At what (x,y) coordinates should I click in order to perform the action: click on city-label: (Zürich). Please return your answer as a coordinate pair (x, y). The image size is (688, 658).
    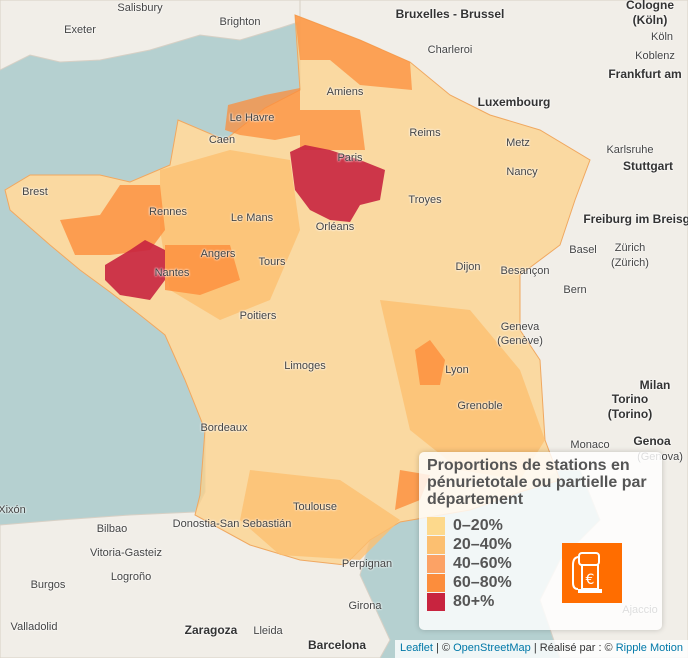
    Looking at the image, I should click on (630, 263).